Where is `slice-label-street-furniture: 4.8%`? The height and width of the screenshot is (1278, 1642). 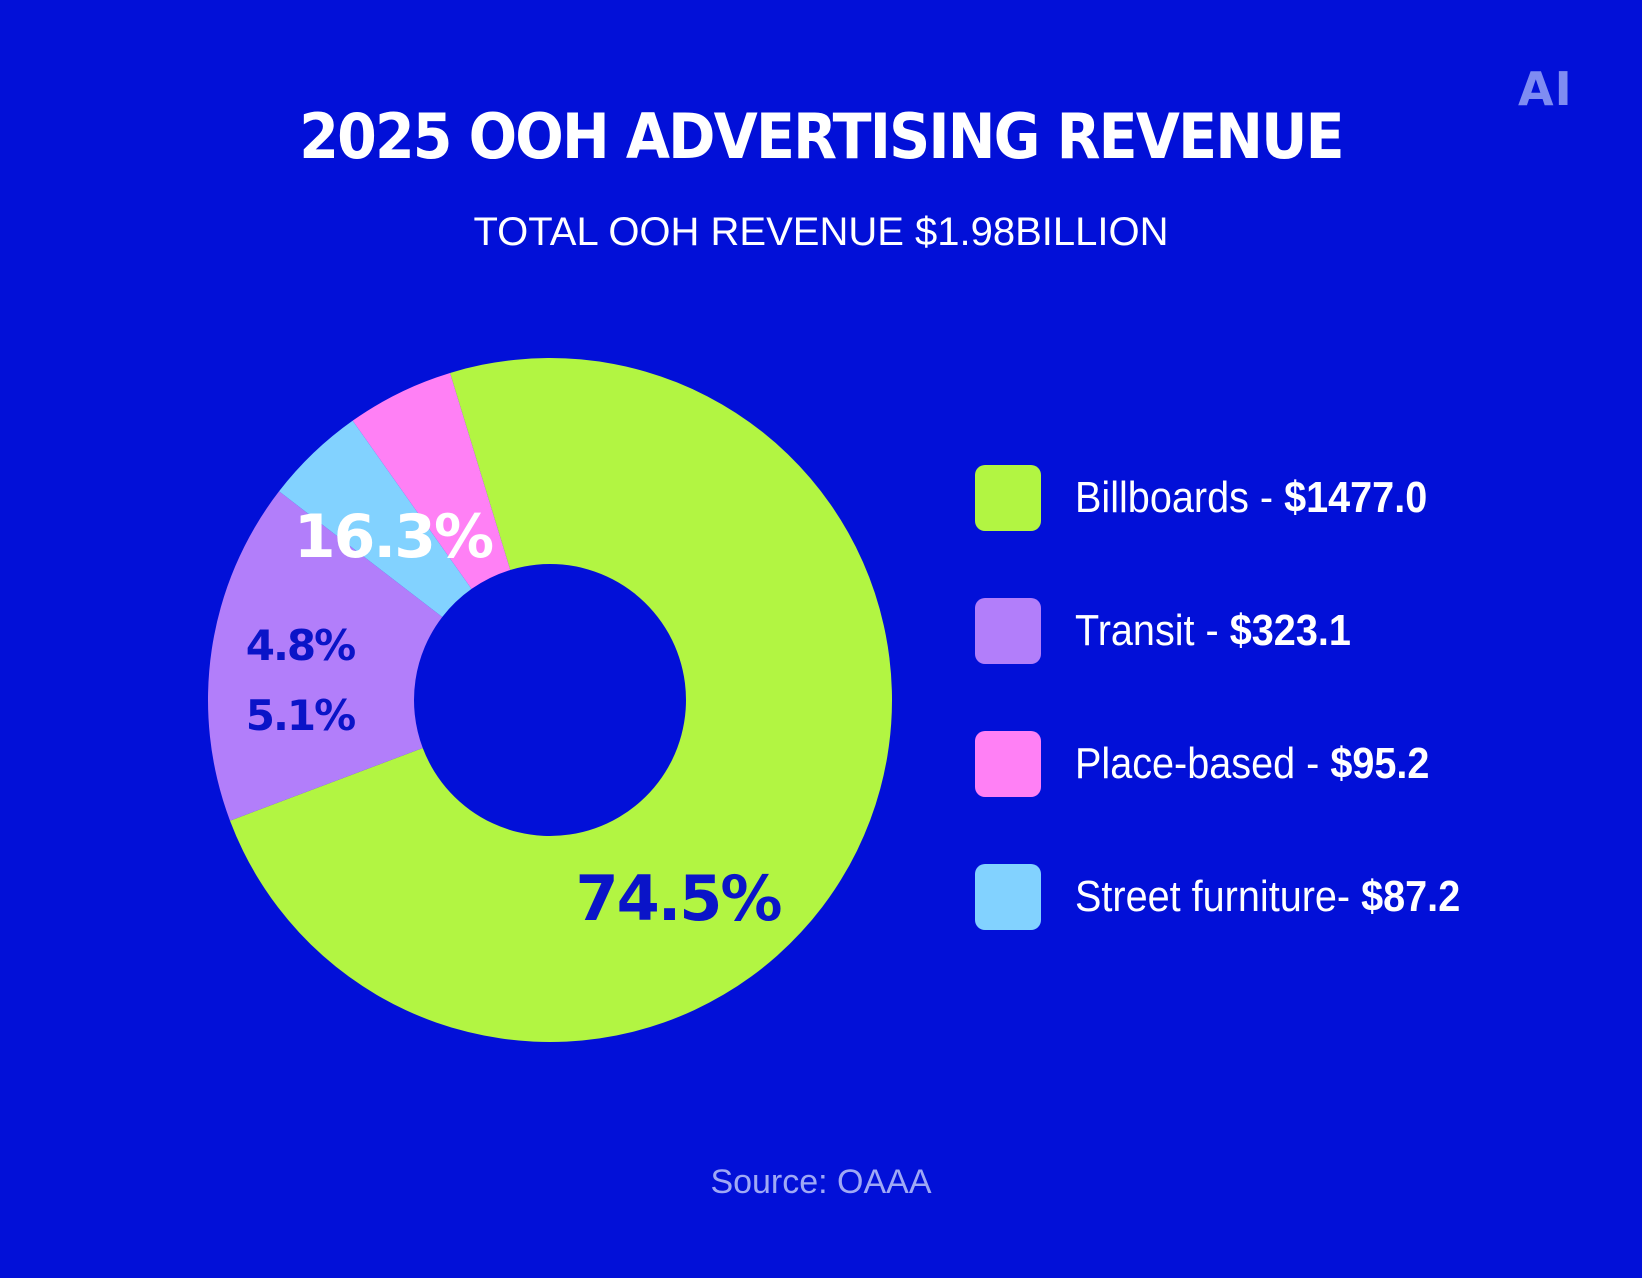 slice-label-street-furniture: 4.8% is located at coordinates (300, 645).